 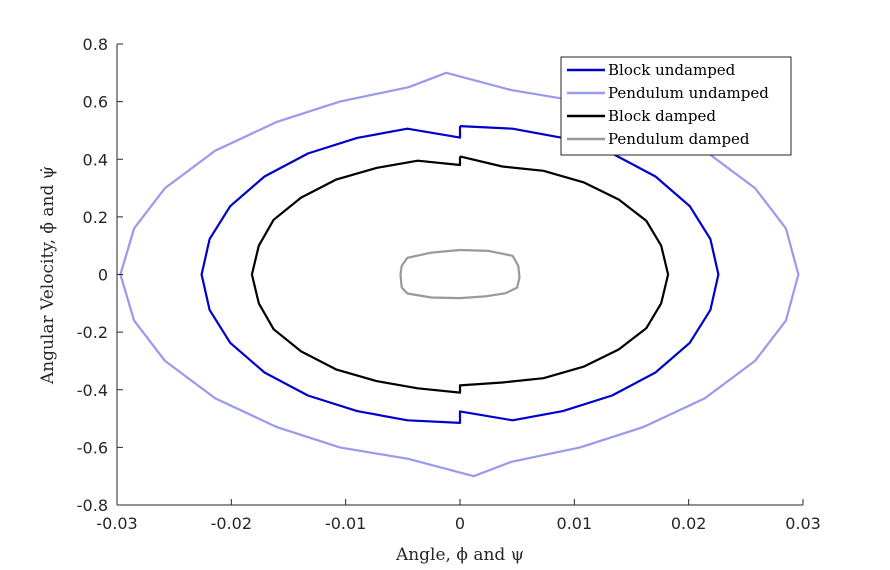 I want to click on x-tick-label: 0.01, so click(x=575, y=523).